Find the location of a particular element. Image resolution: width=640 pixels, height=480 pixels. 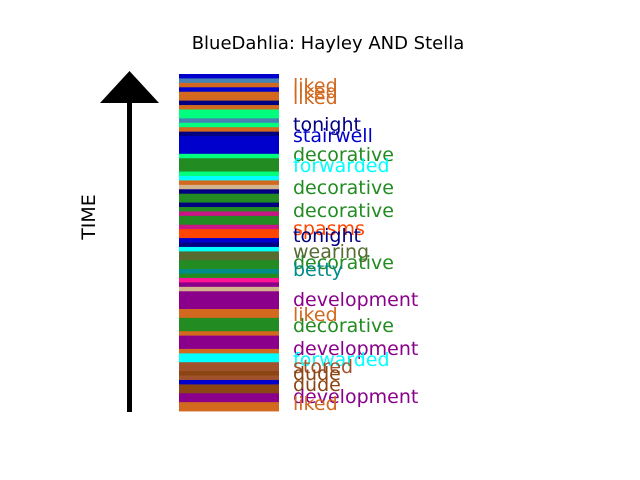

word-label: betty is located at coordinates (318, 270).